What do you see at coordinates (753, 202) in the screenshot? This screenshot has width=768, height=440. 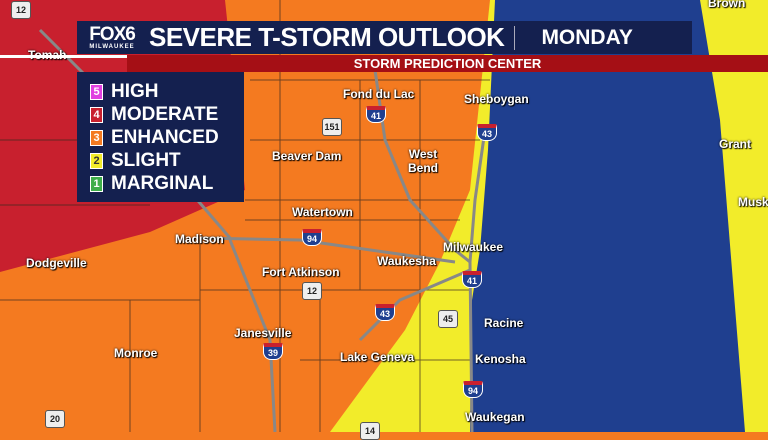 I see `city-label: Musk` at bounding box center [753, 202].